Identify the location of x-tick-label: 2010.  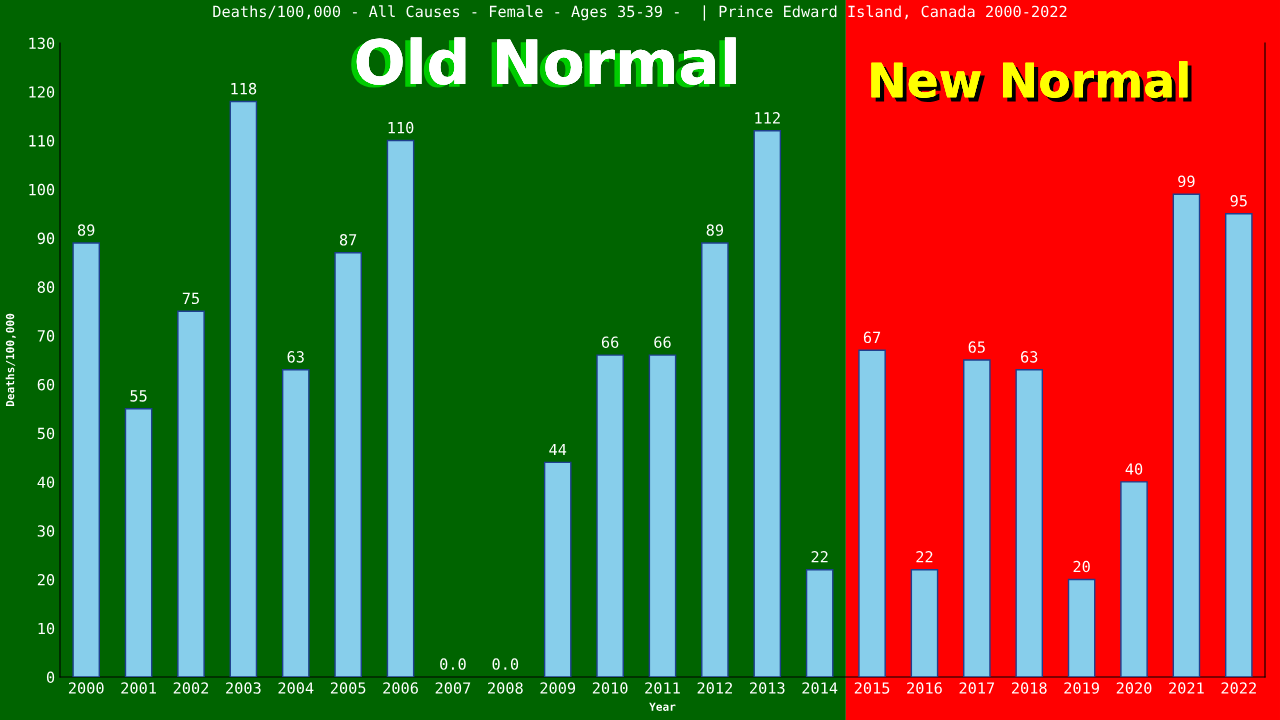
(610, 688).